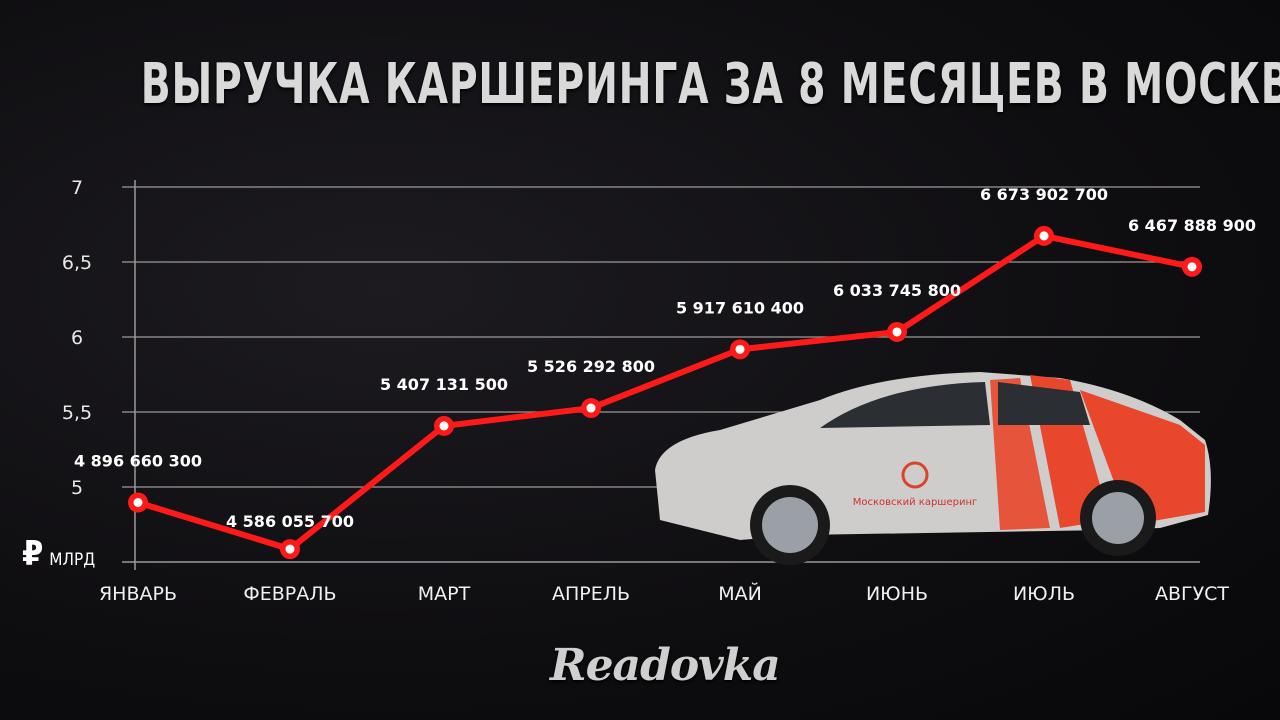  What do you see at coordinates (444, 594) in the screenshot?
I see `x-tick-label: МАРТ` at bounding box center [444, 594].